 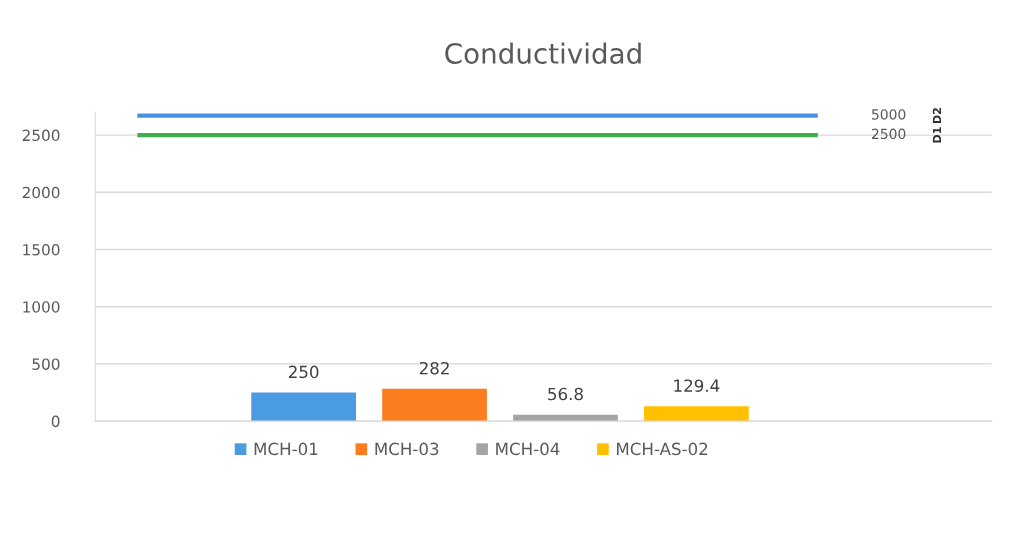 What do you see at coordinates (936, 116) in the screenshot?
I see `annotation: D2` at bounding box center [936, 116].